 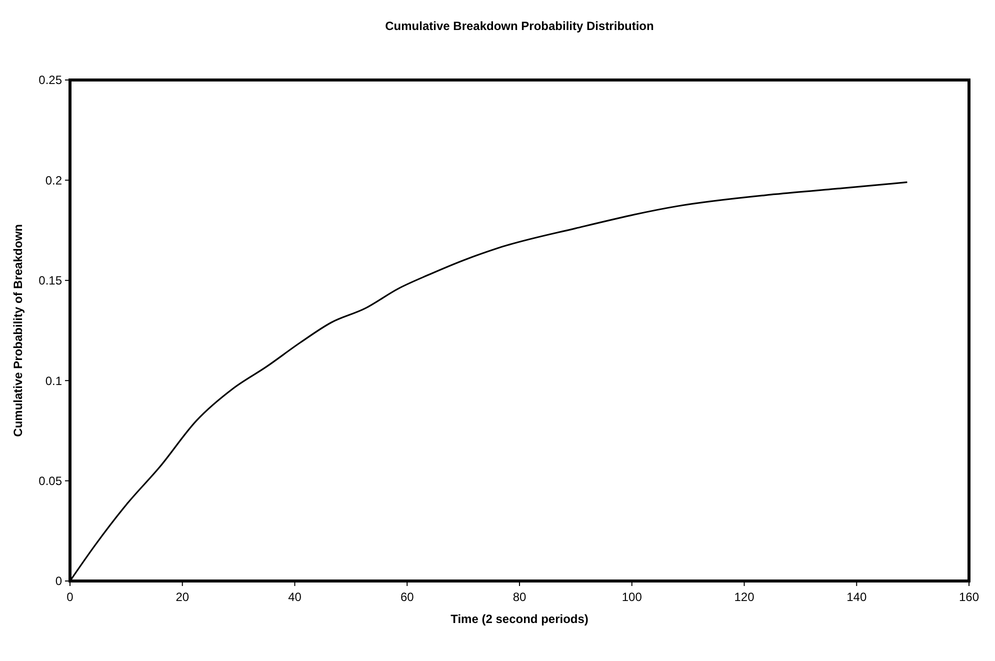 What do you see at coordinates (295, 597) in the screenshot?
I see `x-tick-label: 40` at bounding box center [295, 597].